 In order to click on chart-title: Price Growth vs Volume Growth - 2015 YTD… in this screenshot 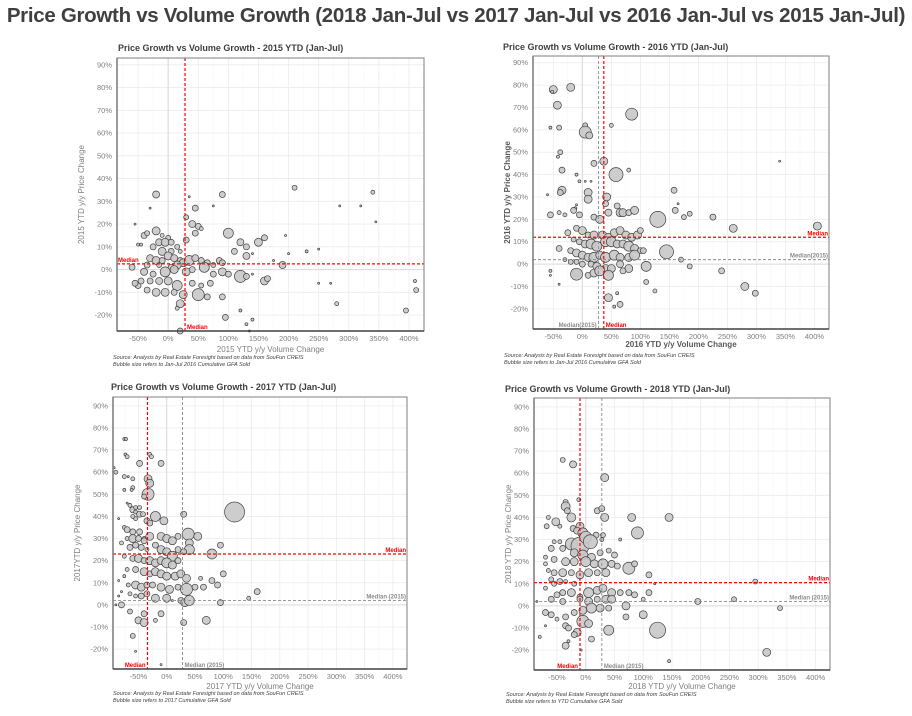, I will do `click(230, 48)`.